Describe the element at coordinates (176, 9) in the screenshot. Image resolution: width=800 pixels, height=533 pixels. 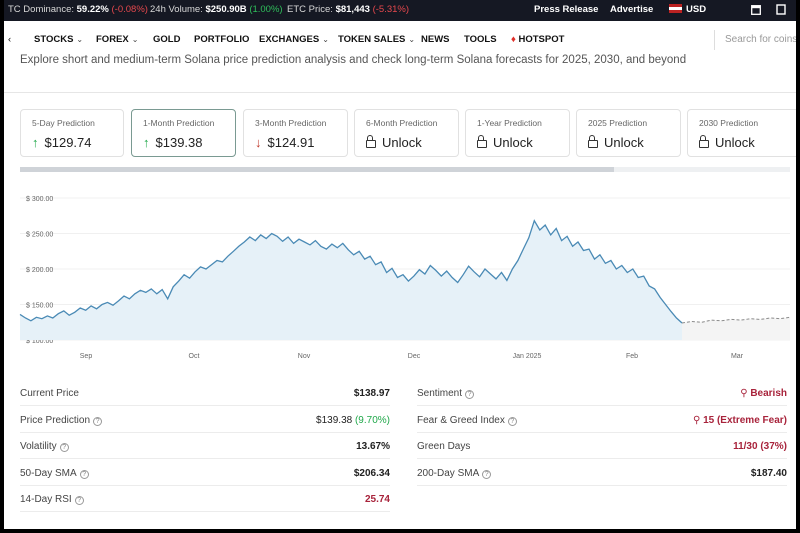
I see `volume-label: 24h Volume:` at that location.